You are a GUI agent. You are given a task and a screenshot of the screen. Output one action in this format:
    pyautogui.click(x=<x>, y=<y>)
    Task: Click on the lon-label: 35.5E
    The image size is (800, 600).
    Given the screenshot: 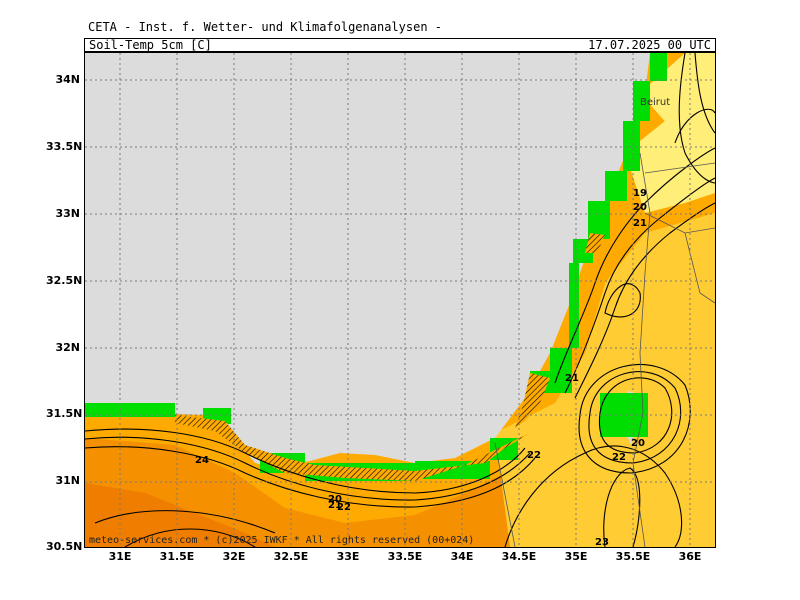 What is the action you would take?
    pyautogui.click(x=633, y=556)
    